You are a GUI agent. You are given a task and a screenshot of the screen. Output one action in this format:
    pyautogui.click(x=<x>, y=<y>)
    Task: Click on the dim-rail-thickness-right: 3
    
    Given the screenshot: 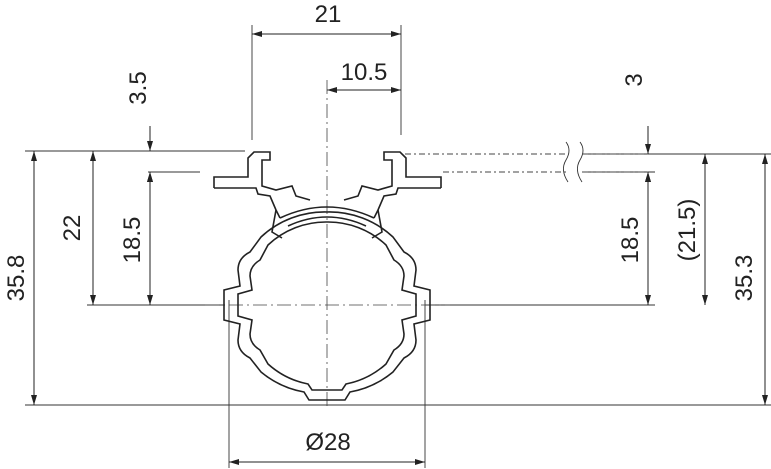 What is the action you would take?
    pyautogui.click(x=634, y=79)
    